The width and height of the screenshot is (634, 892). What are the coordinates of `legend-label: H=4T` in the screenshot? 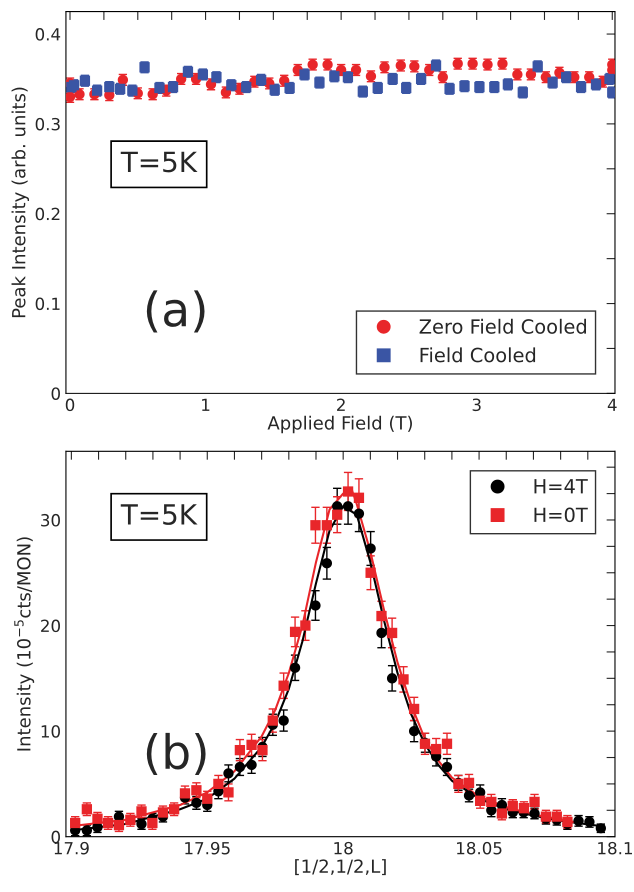 It's located at (561, 486).